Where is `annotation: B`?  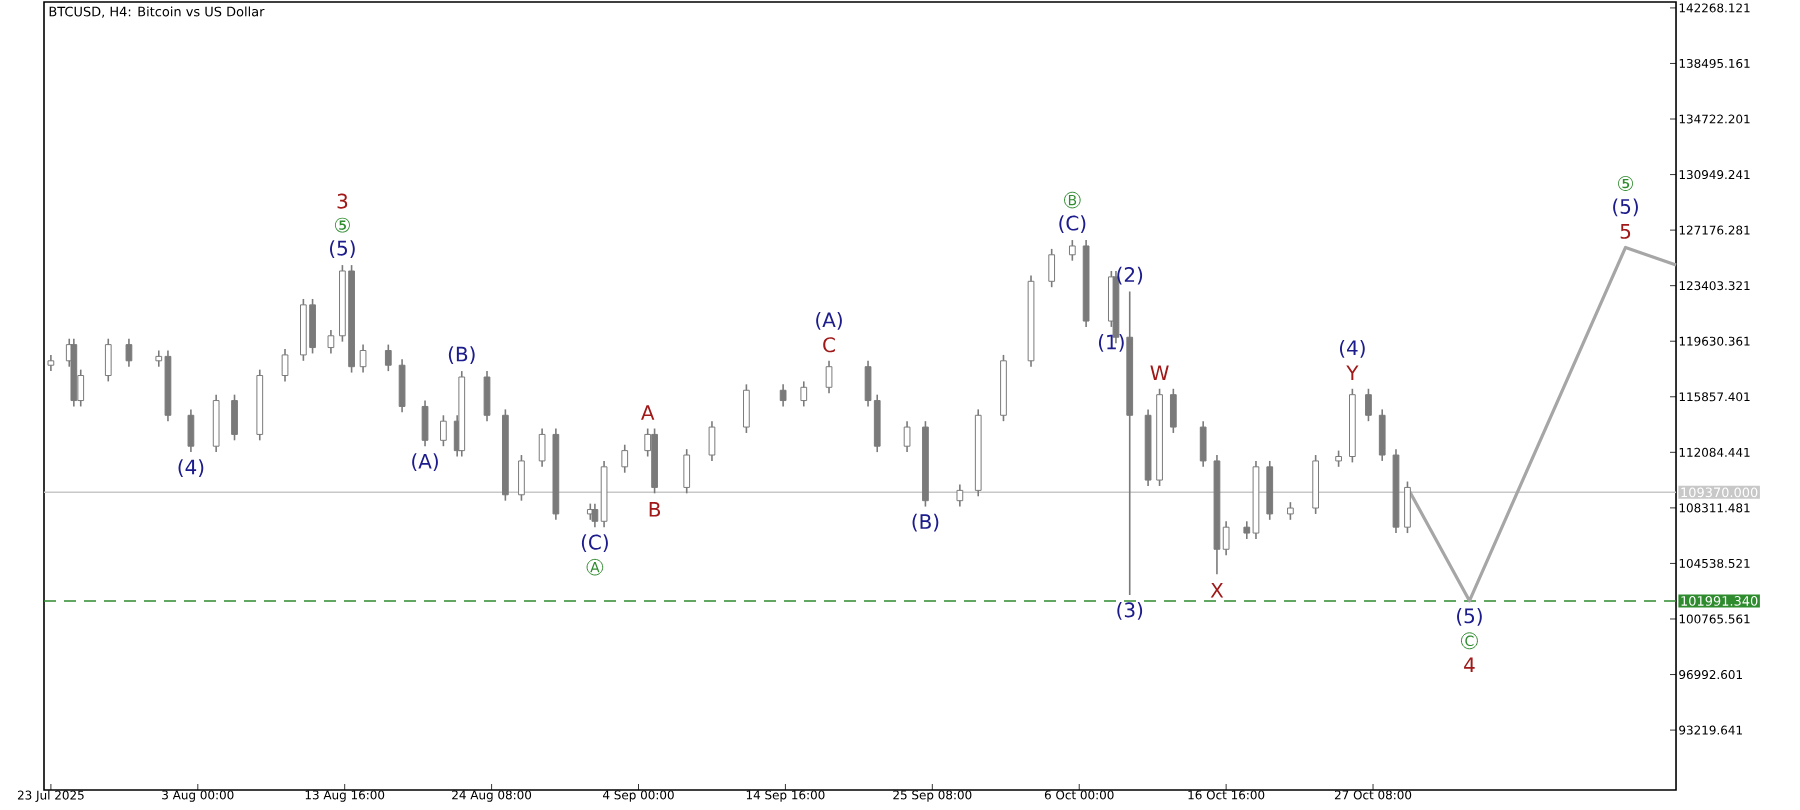
annotation: B is located at coordinates (655, 509).